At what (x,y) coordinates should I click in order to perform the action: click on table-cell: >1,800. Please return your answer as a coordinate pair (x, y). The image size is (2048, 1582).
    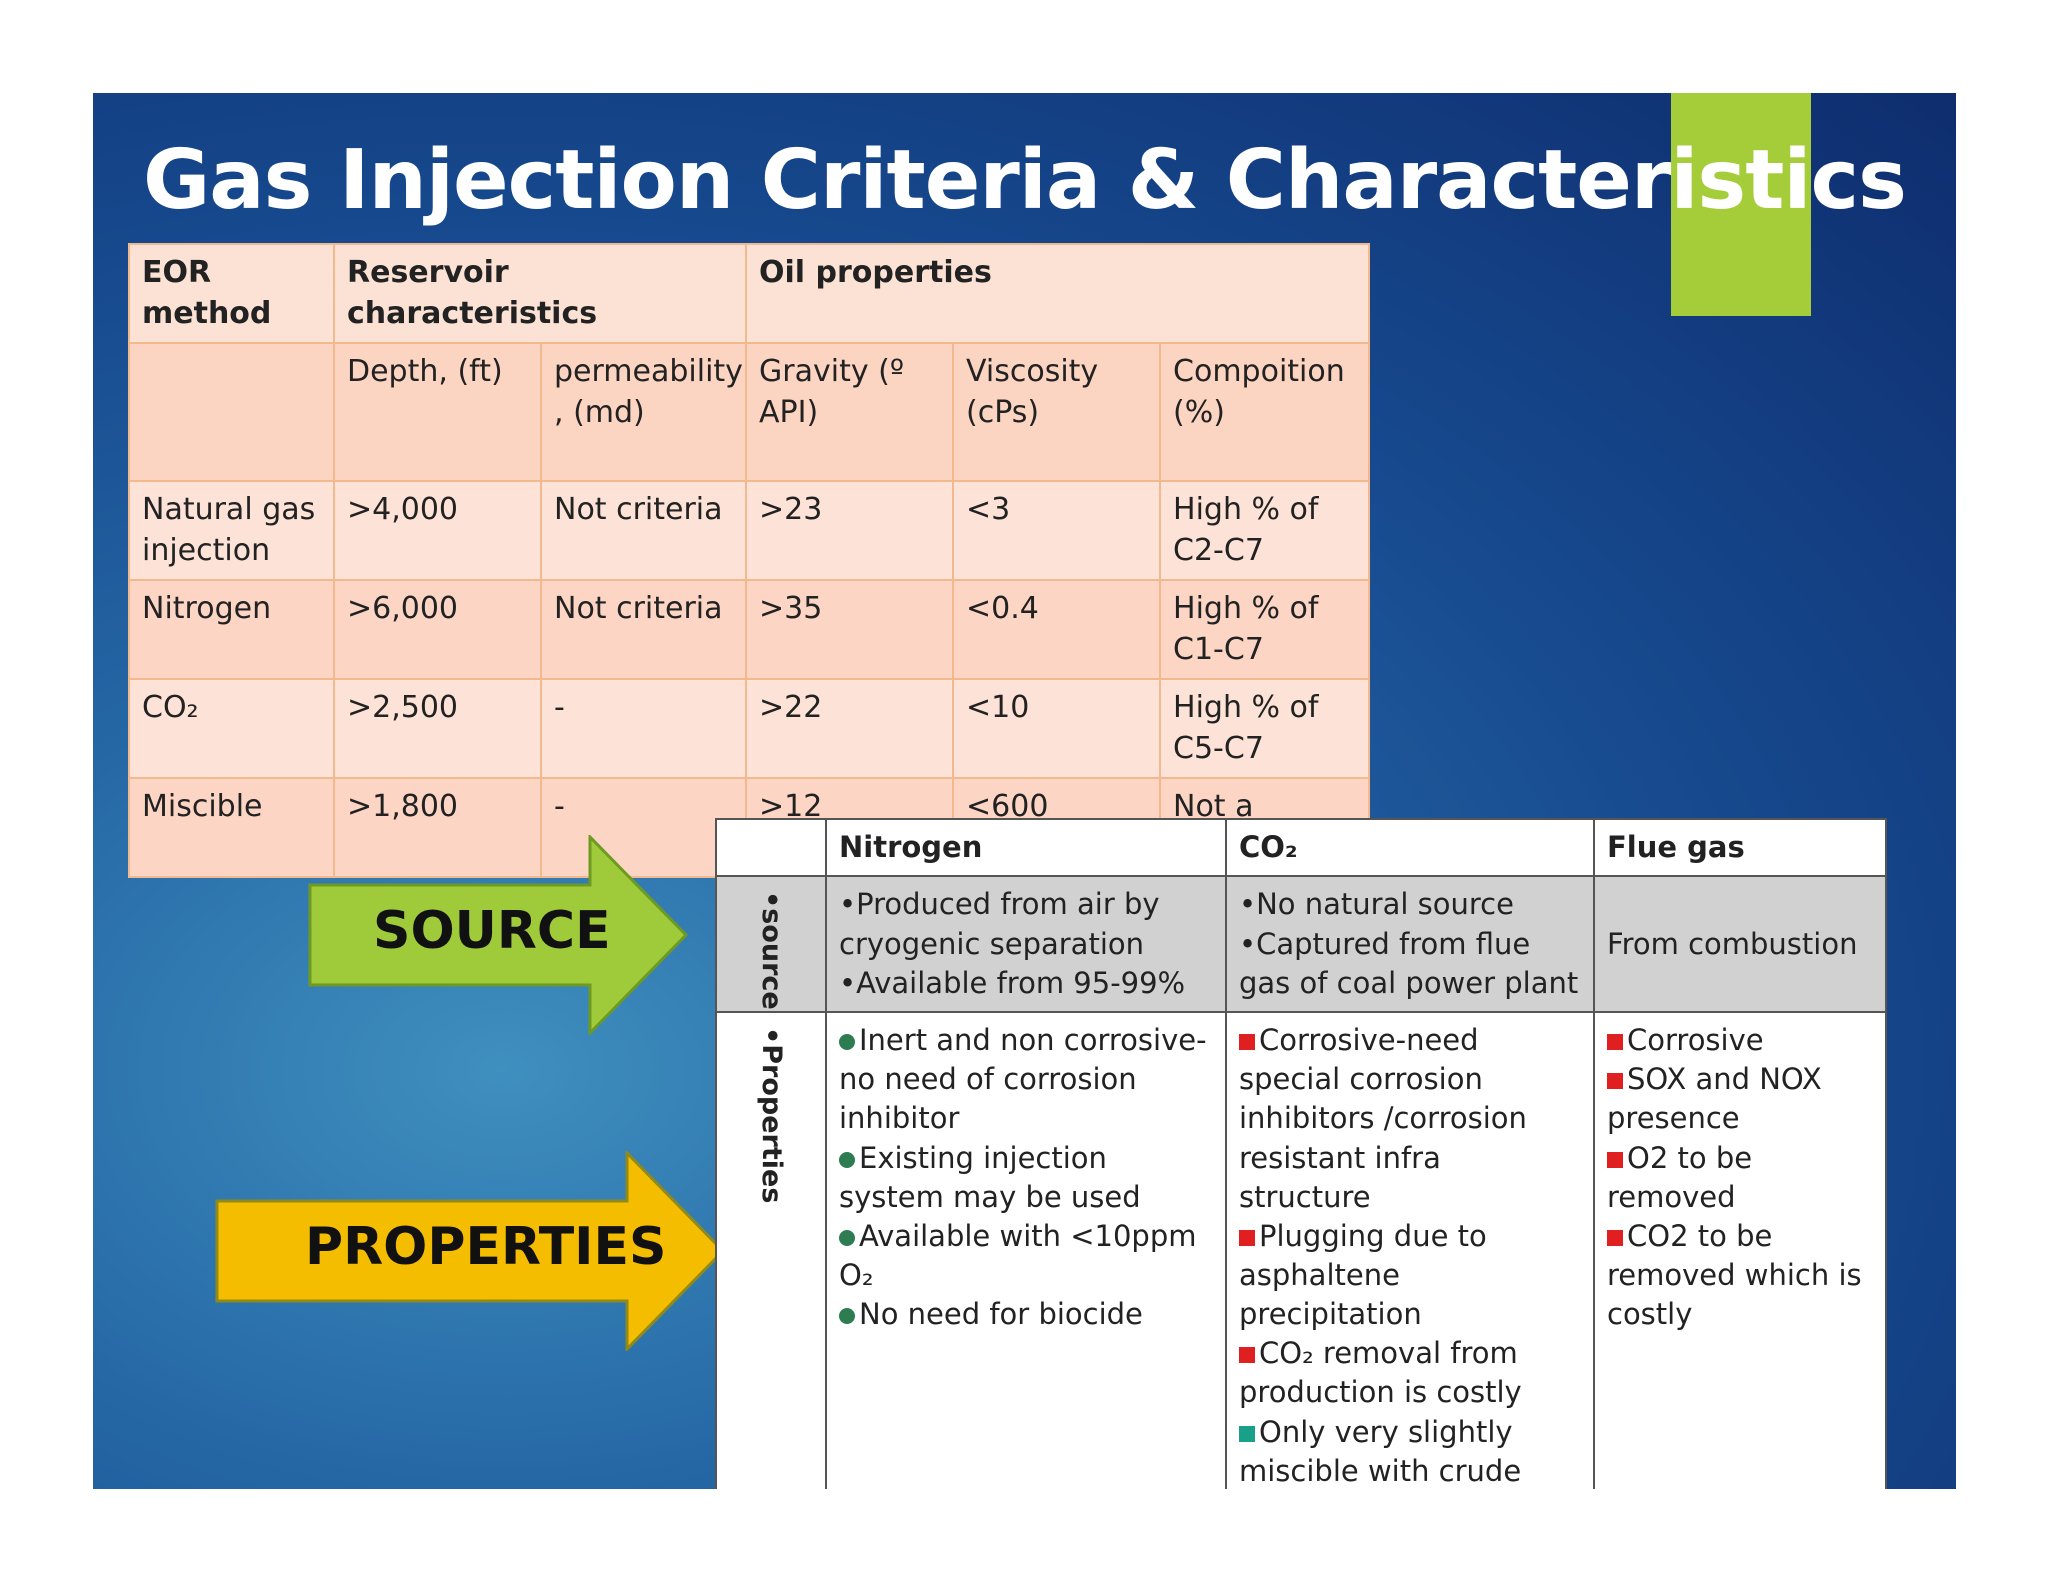
    Looking at the image, I should click on (437, 827).